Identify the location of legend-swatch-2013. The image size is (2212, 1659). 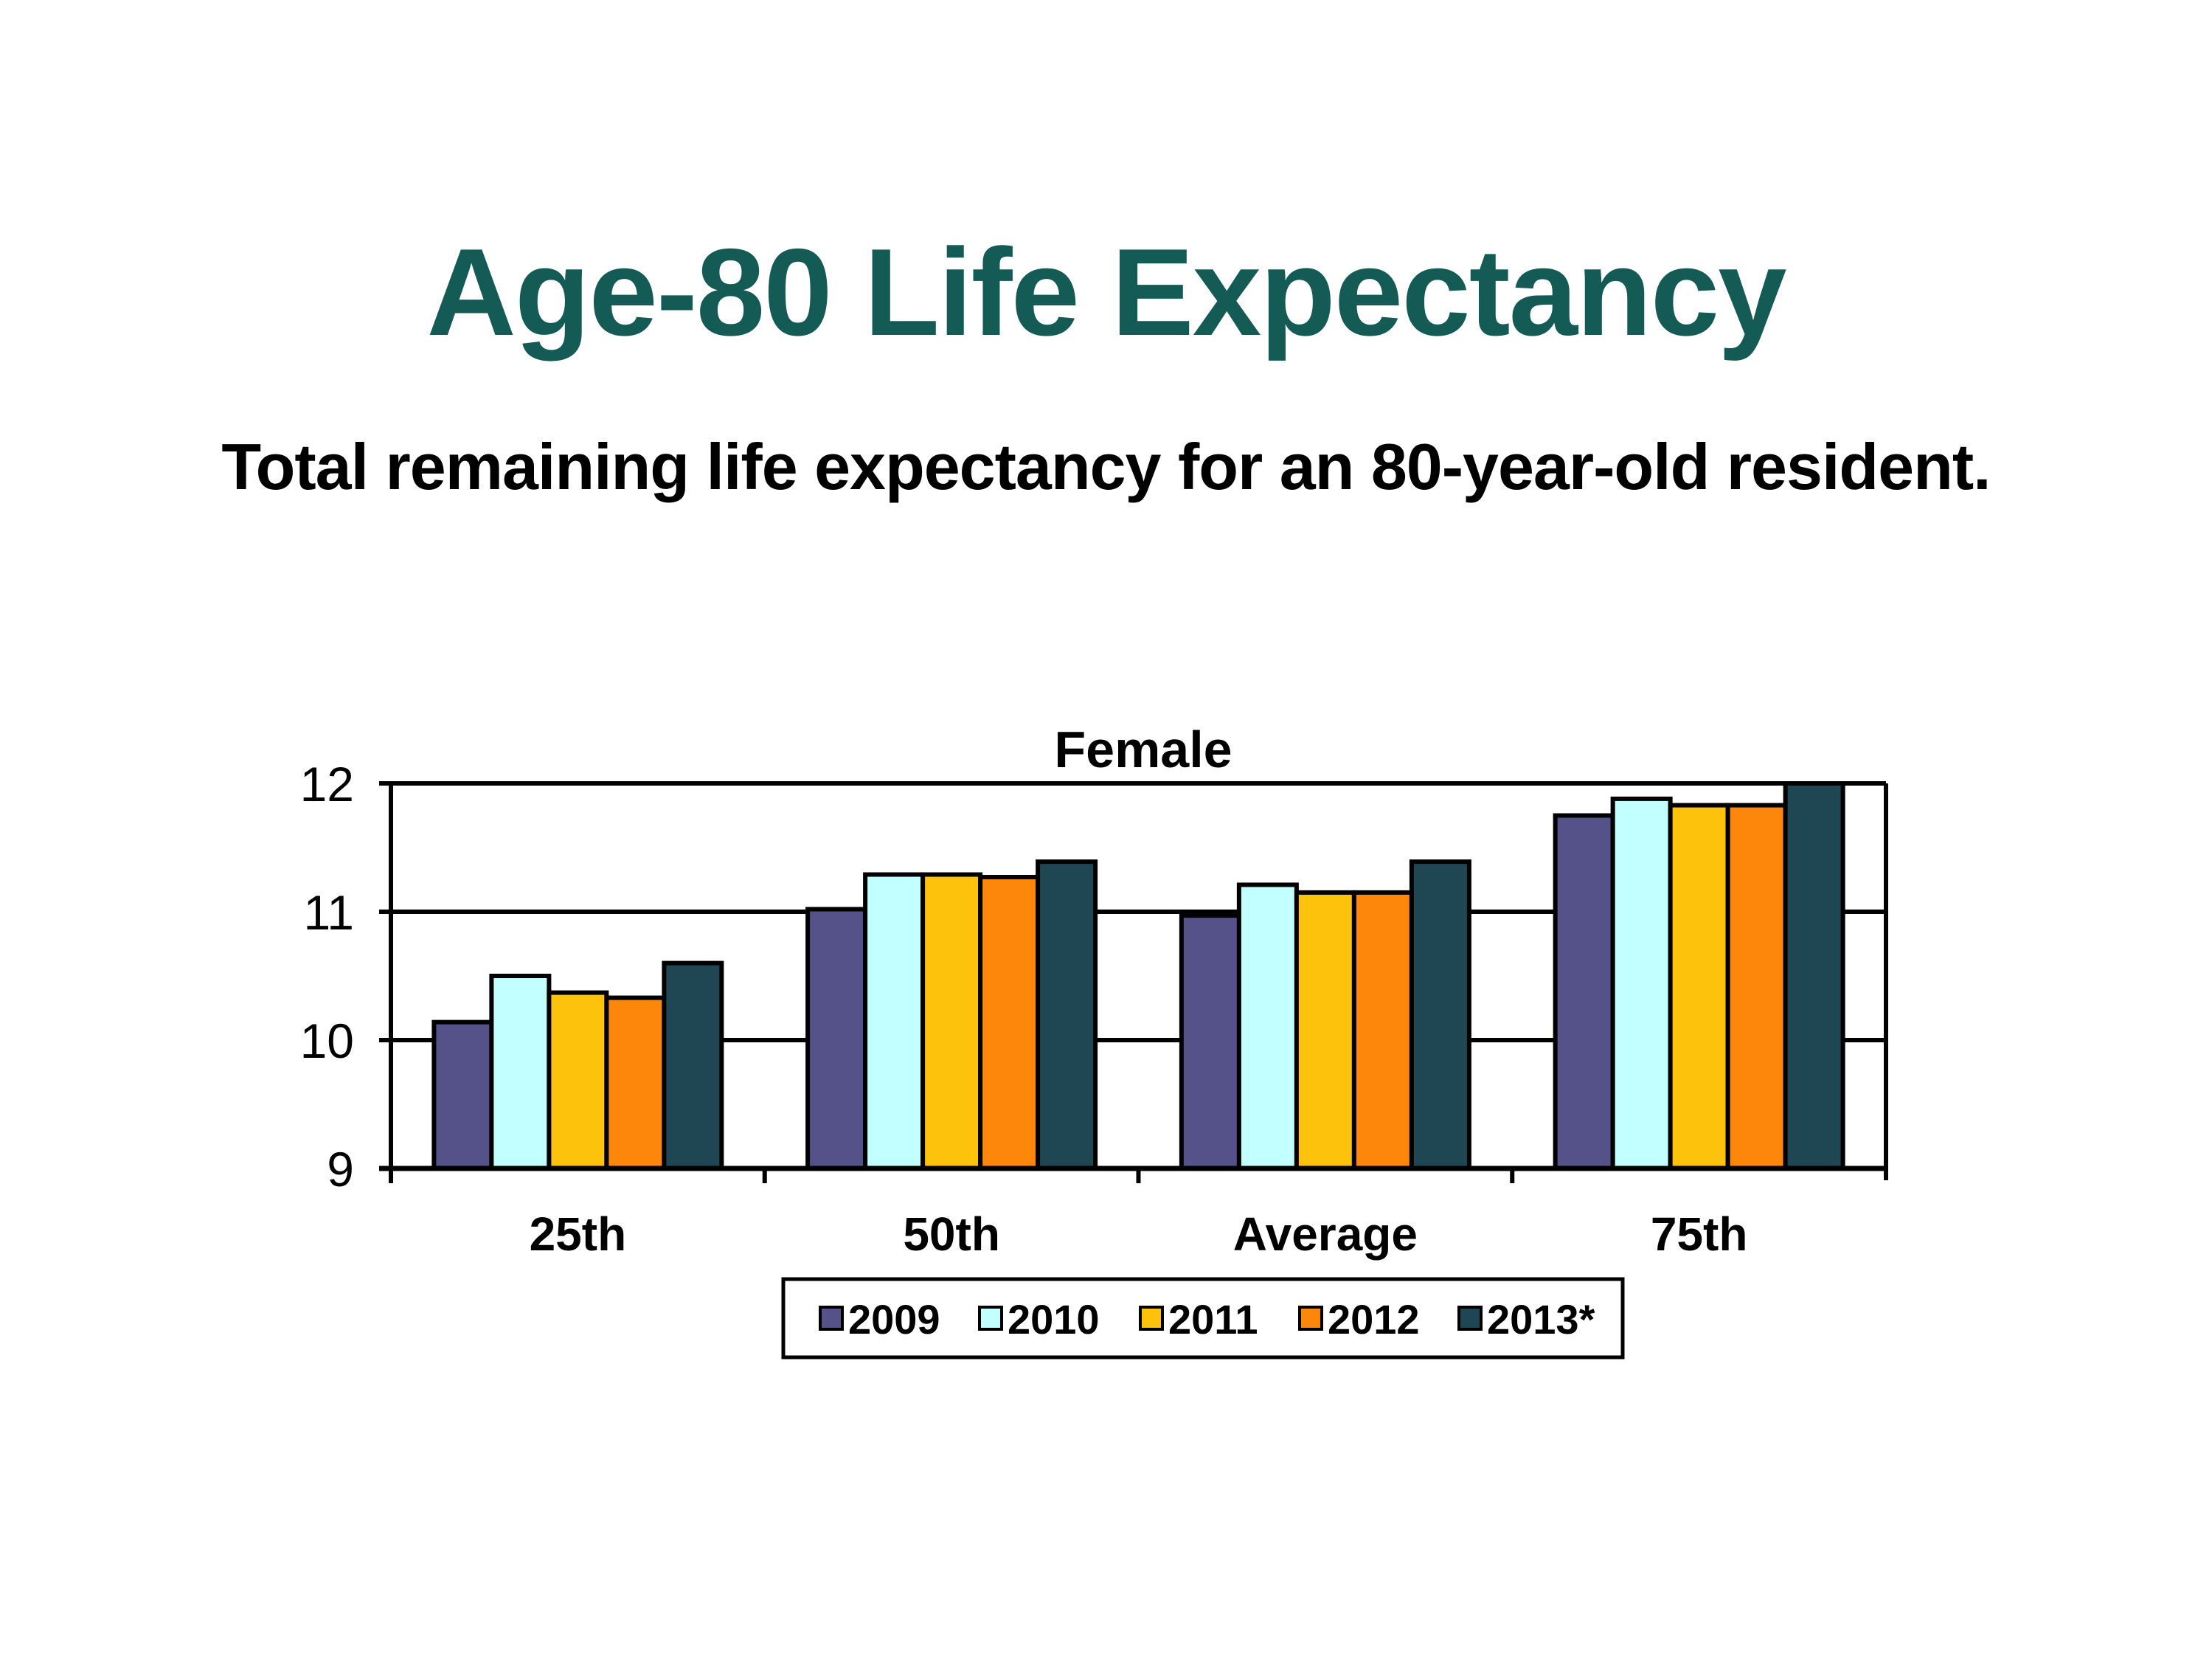
(1470, 1319).